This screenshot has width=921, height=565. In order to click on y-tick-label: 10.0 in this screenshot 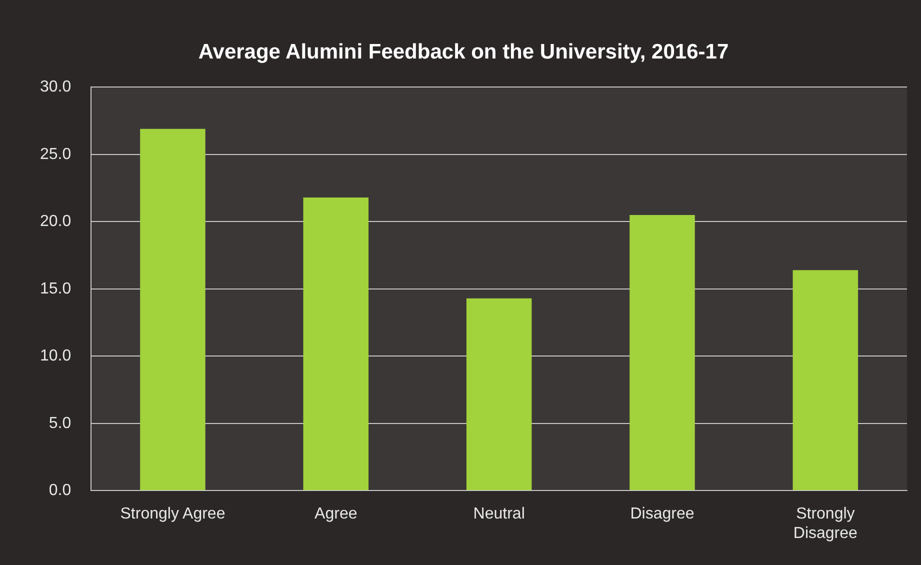, I will do `click(56, 356)`.